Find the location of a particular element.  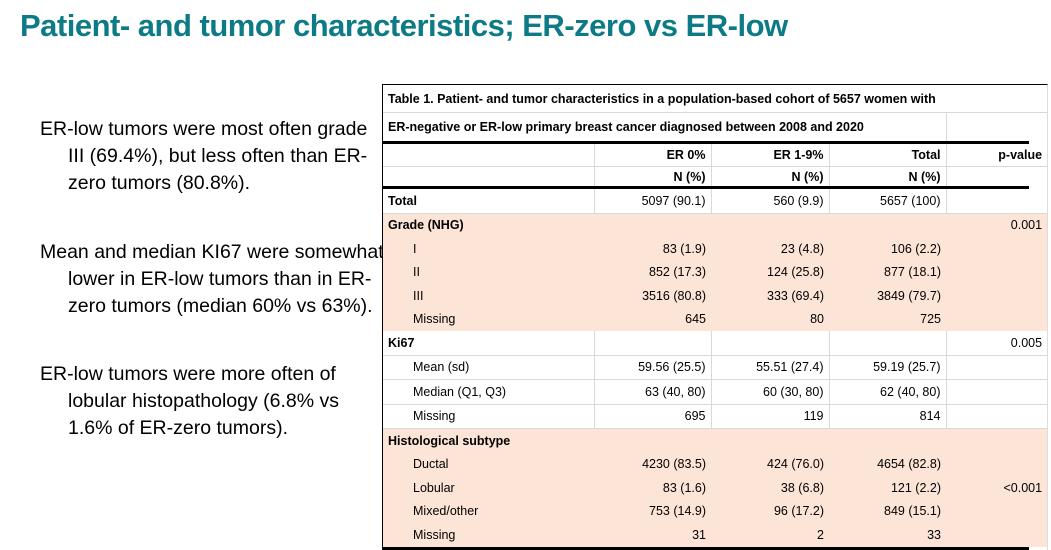

table-cell: 695 is located at coordinates (653, 416).